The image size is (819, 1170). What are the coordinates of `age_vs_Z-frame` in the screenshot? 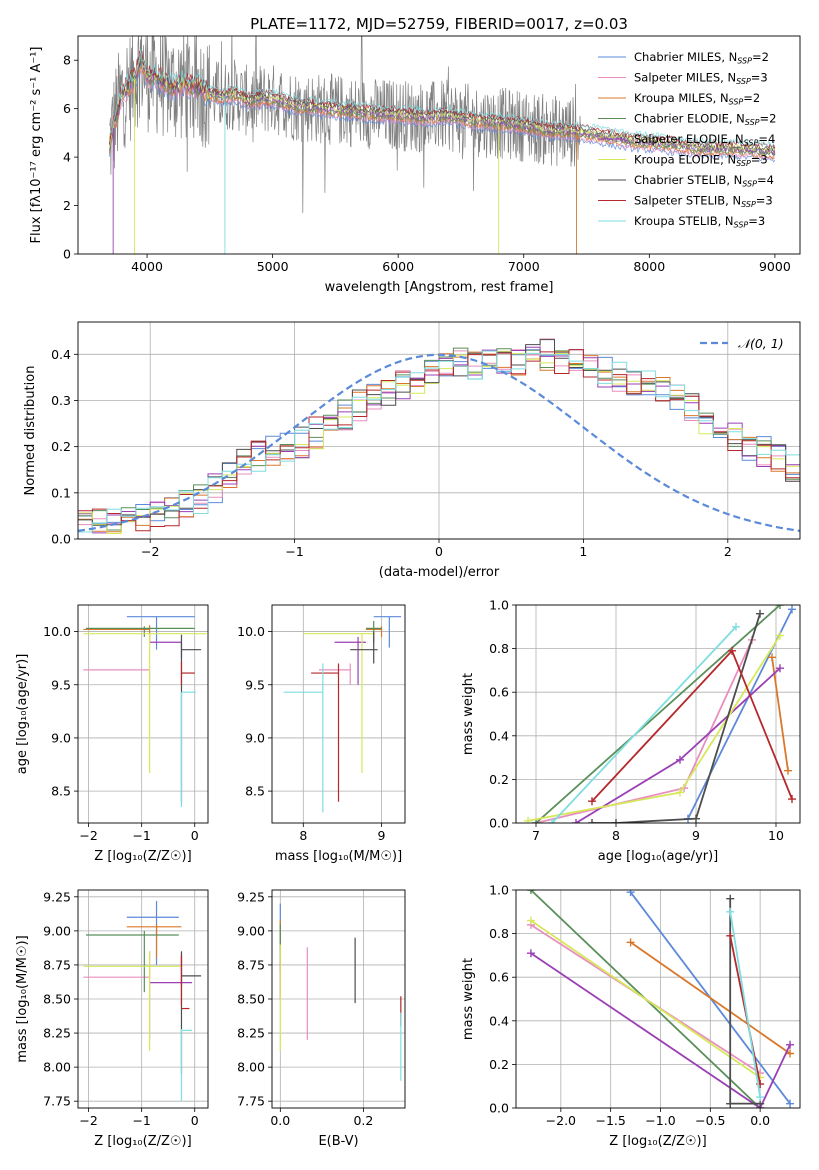 It's located at (143, 714).